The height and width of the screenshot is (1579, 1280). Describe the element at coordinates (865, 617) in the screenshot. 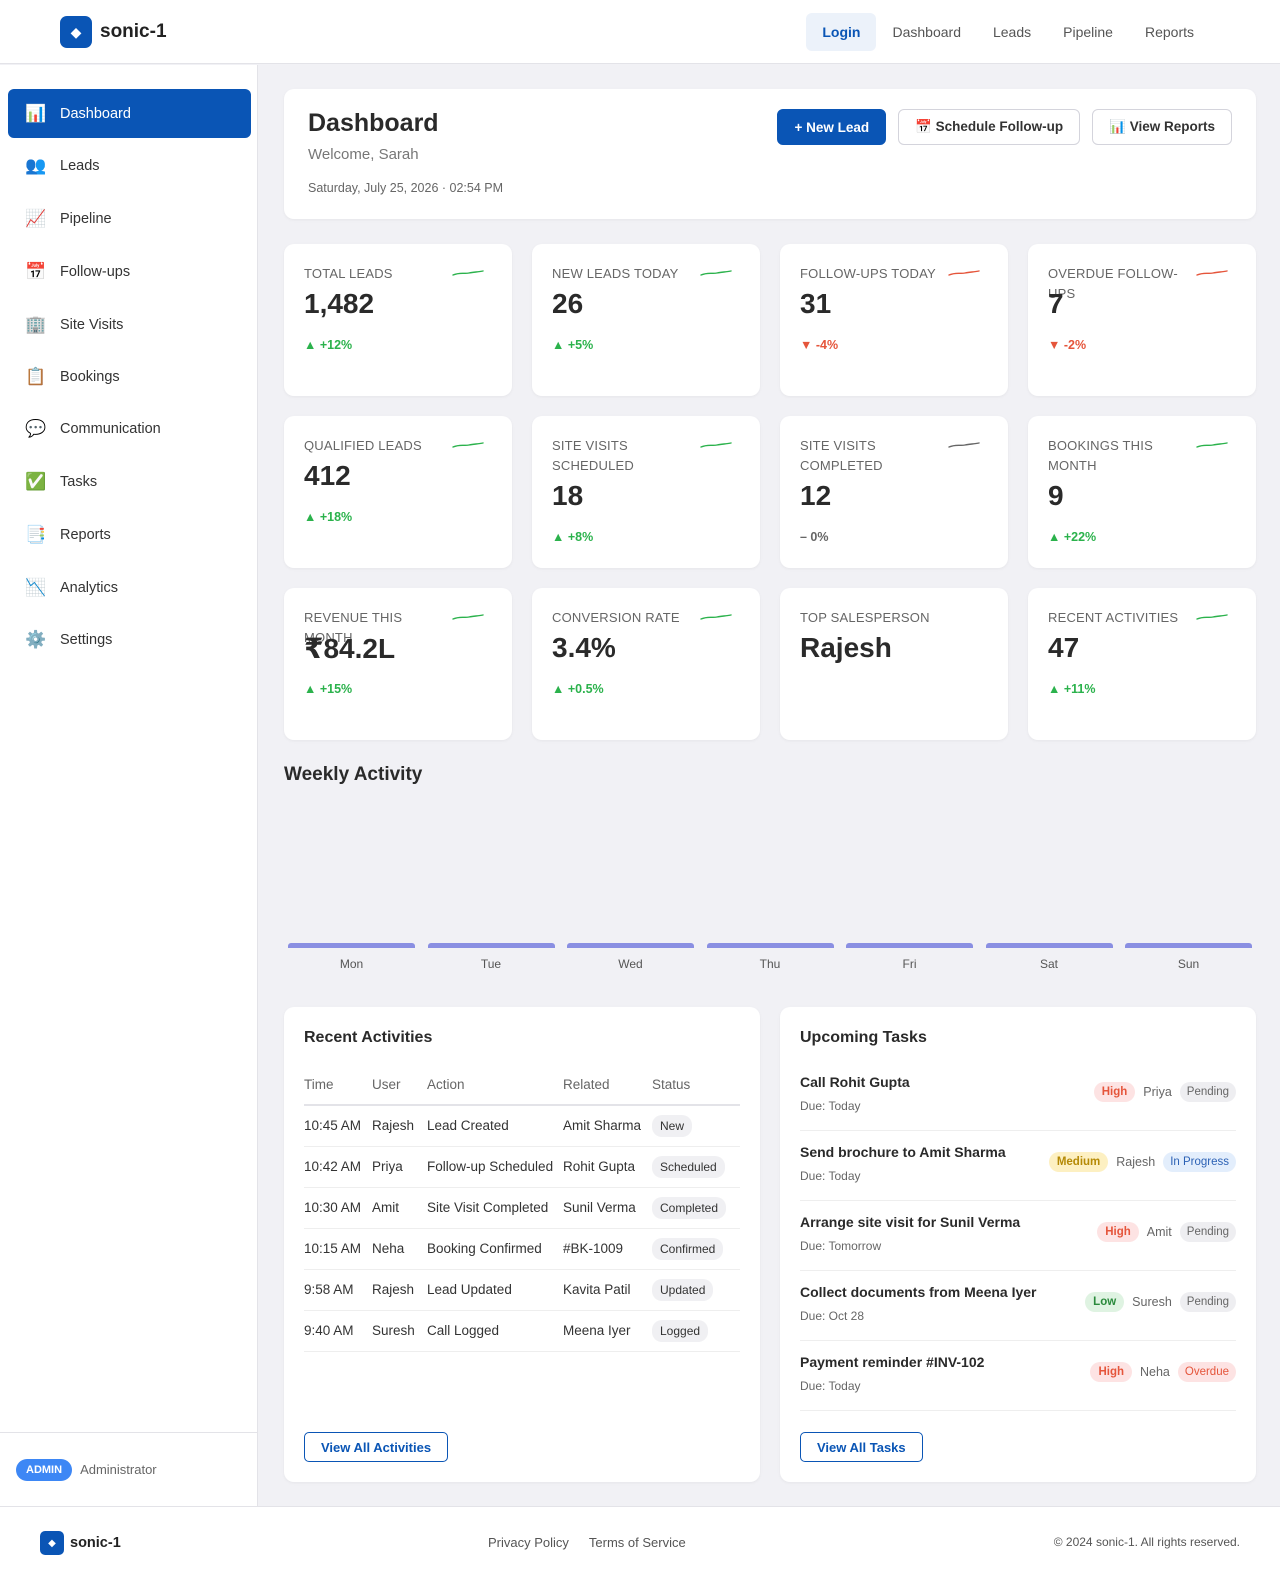

I see `stat-label: TOP SALESPERSON` at that location.